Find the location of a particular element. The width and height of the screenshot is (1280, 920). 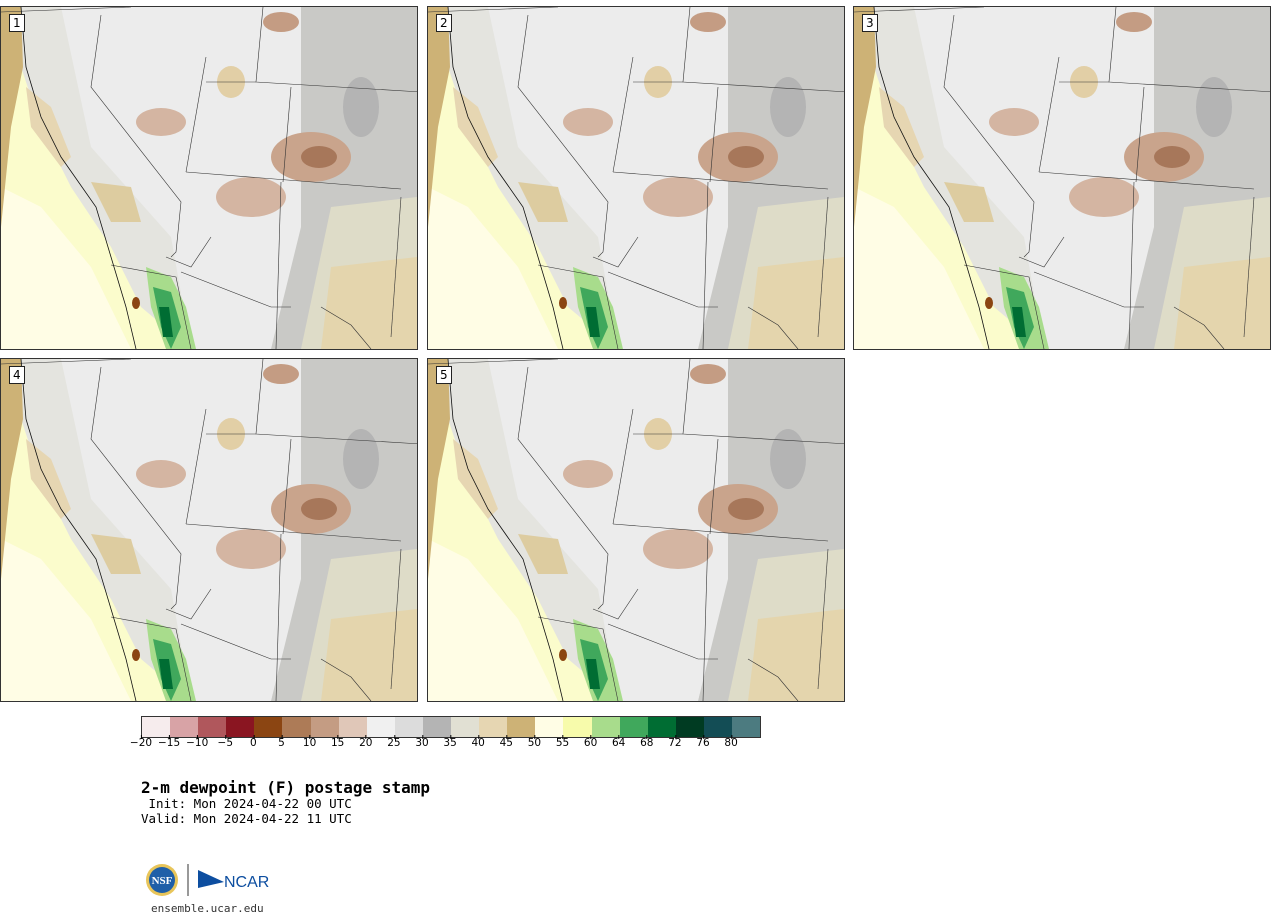

ensemble-member-panel-2: 2 is located at coordinates (636, 178).